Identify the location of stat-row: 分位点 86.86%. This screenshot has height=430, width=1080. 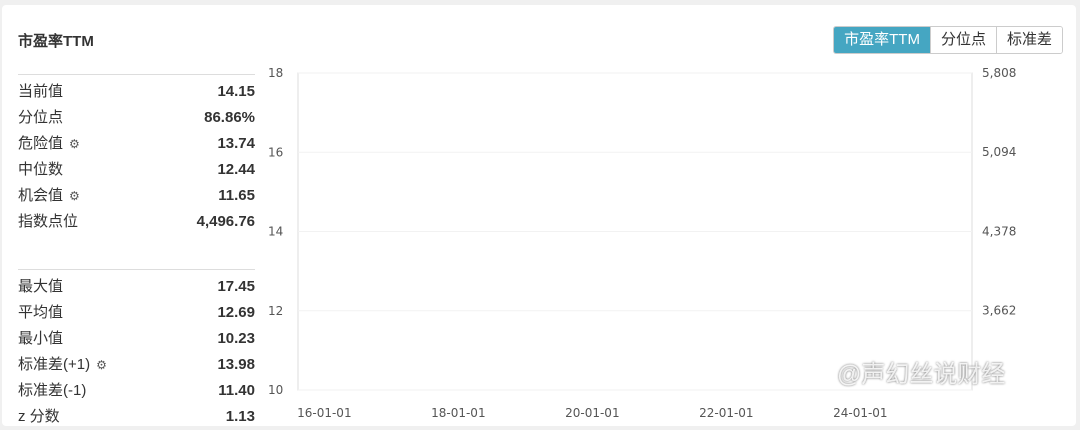
(136, 118).